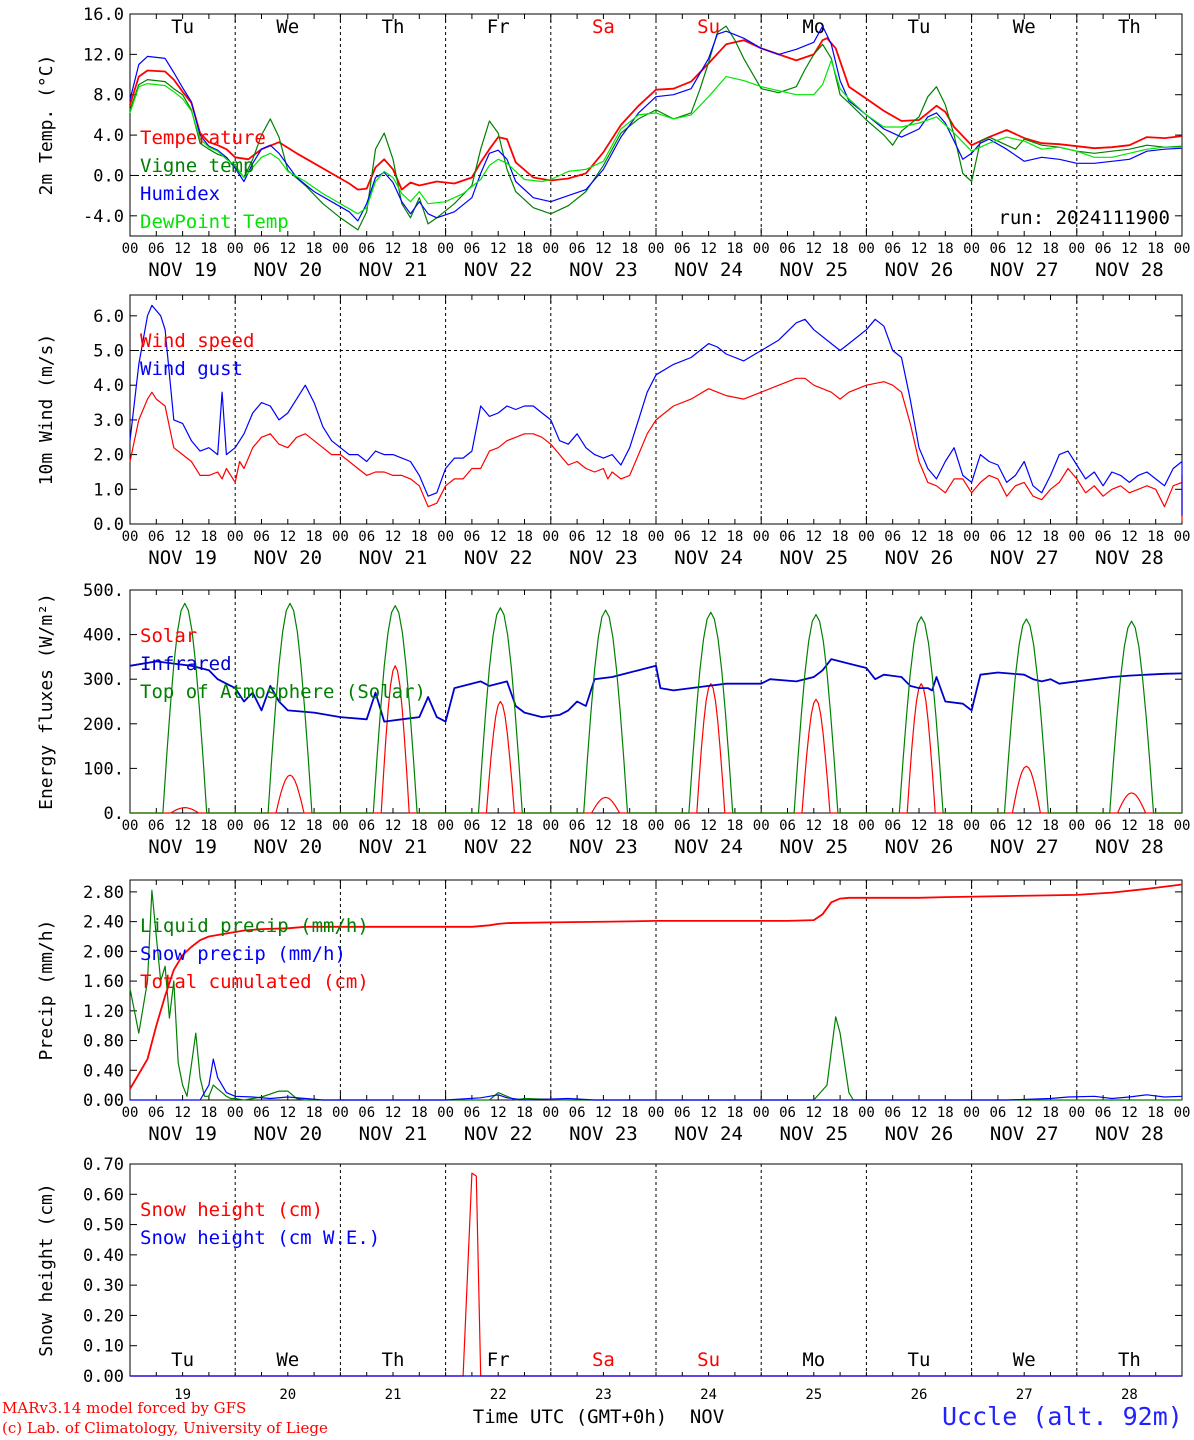  Describe the element at coordinates (231, 1210) in the screenshot. I see `legend-entry: Snow height (cm)` at that location.